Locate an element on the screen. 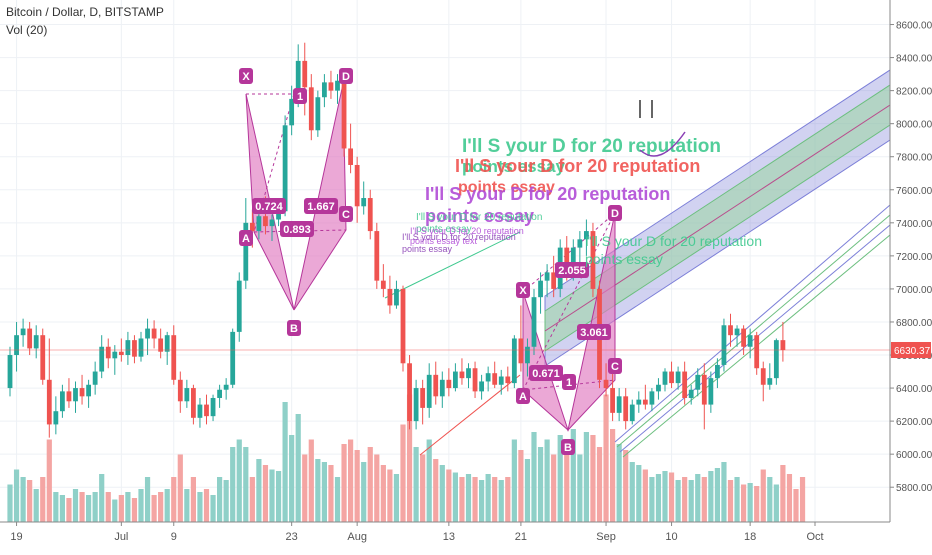  label-one: 1 is located at coordinates (300, 96).